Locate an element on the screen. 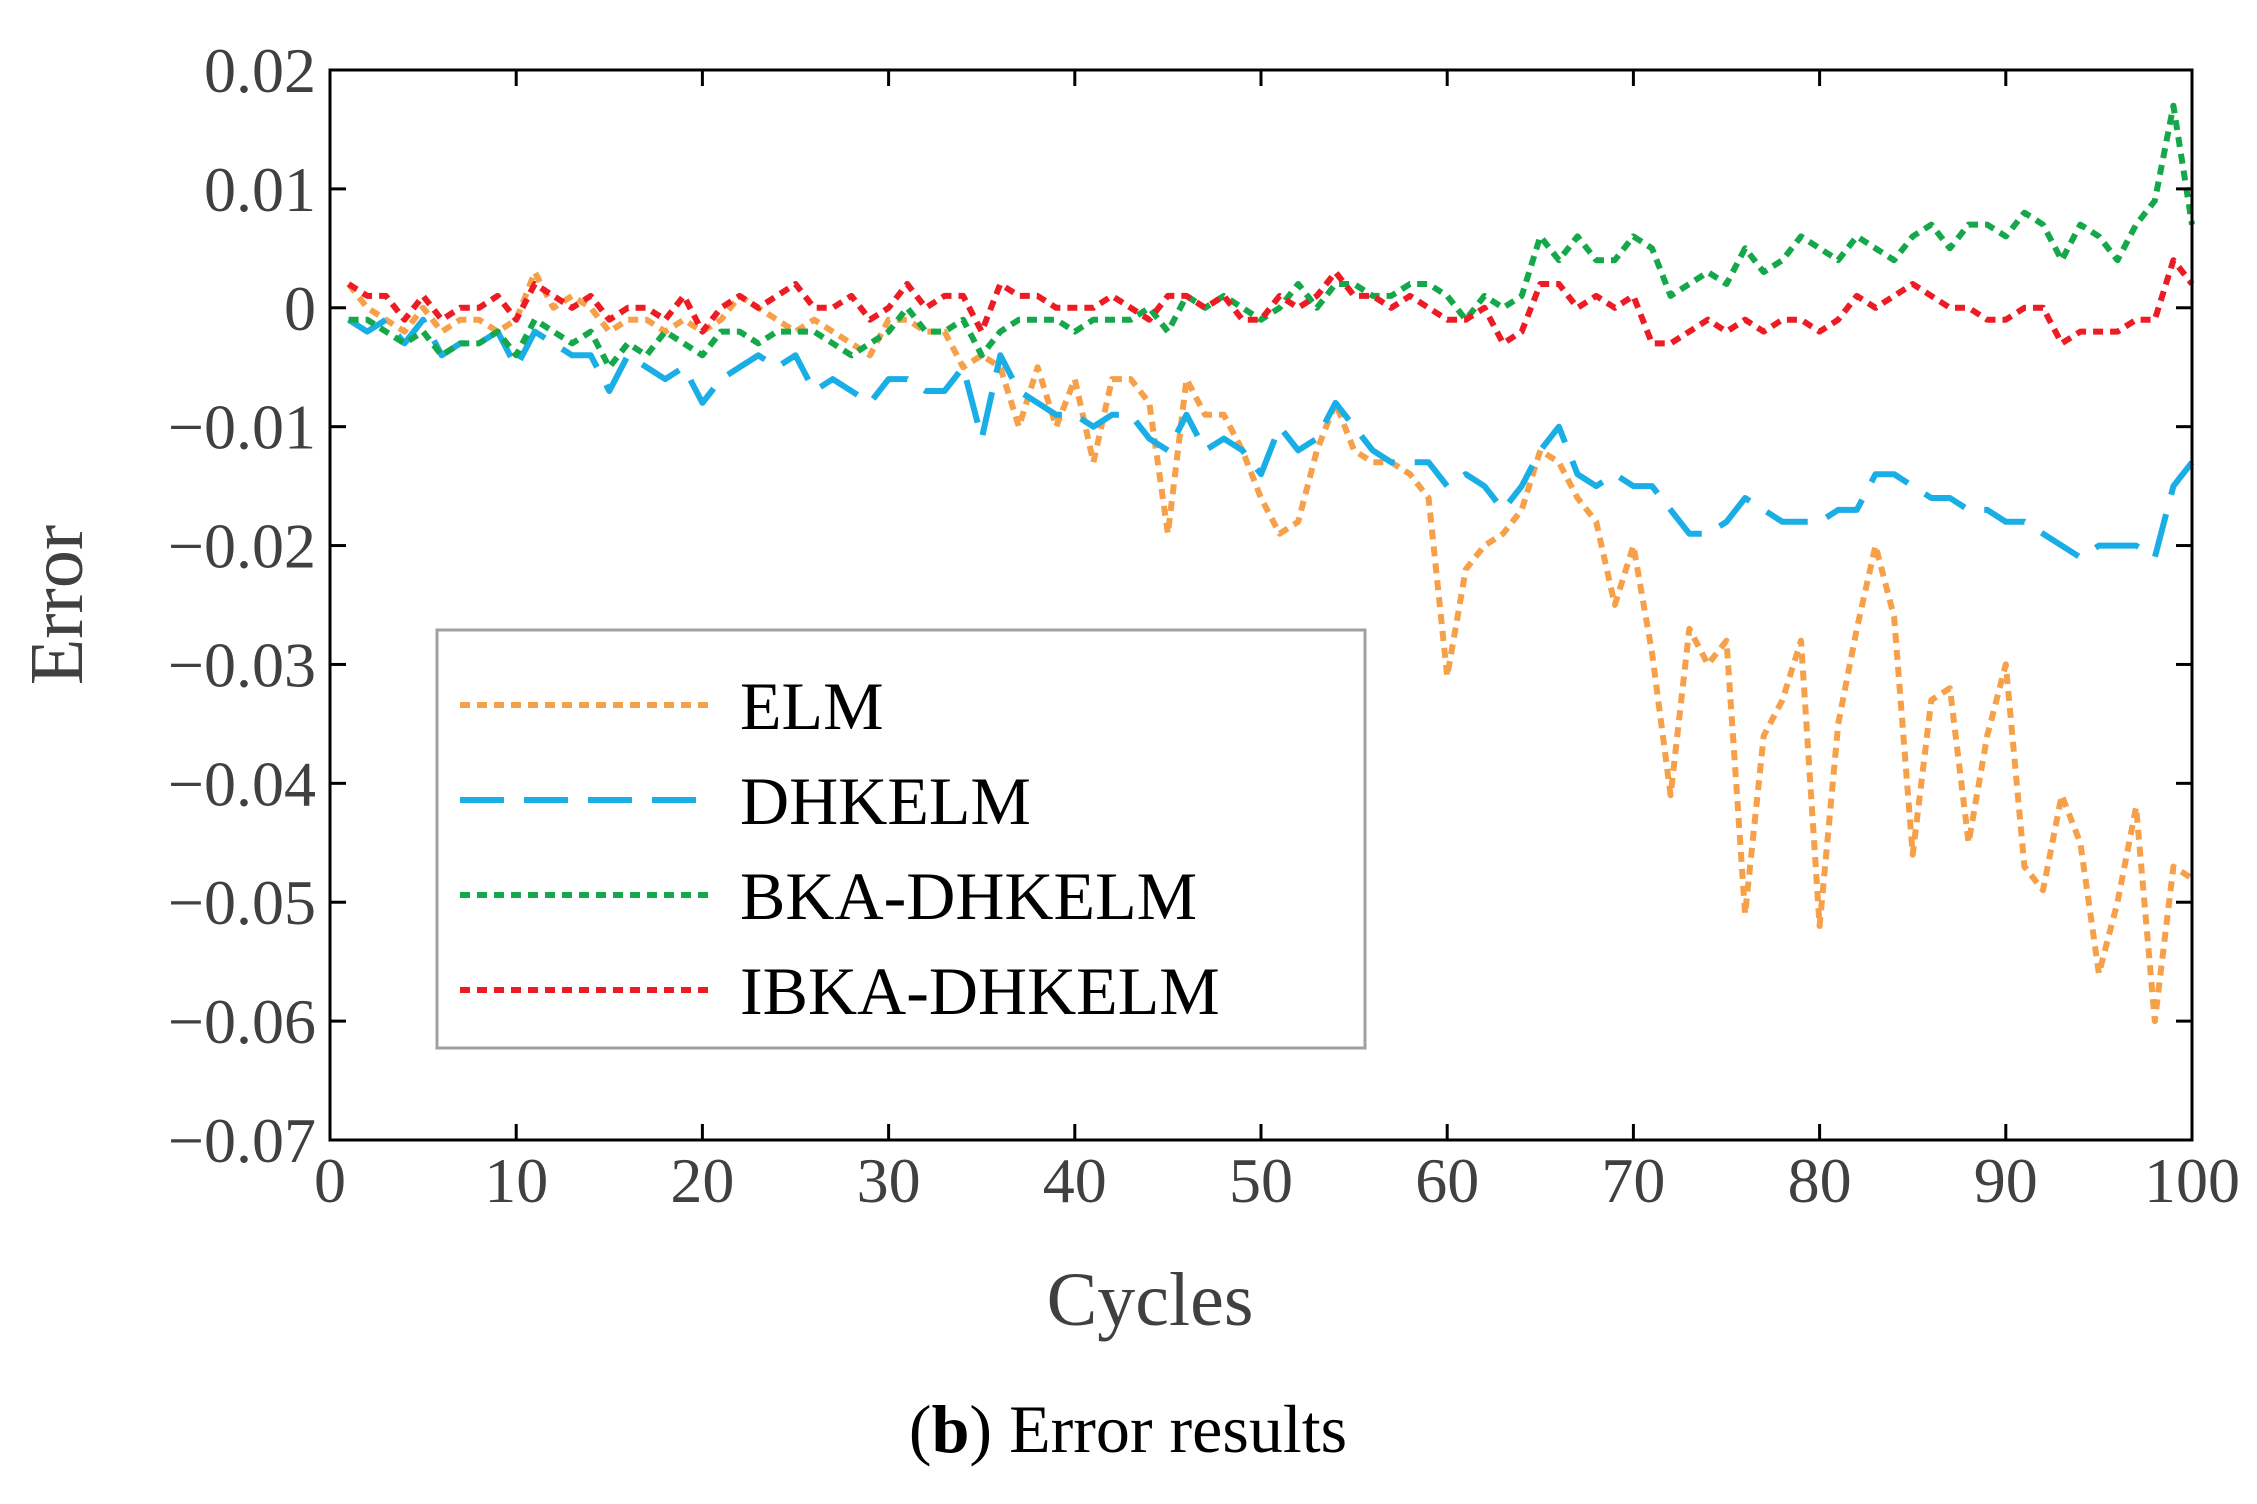  y-tick-label: −0.06 is located at coordinates (242, 1021).